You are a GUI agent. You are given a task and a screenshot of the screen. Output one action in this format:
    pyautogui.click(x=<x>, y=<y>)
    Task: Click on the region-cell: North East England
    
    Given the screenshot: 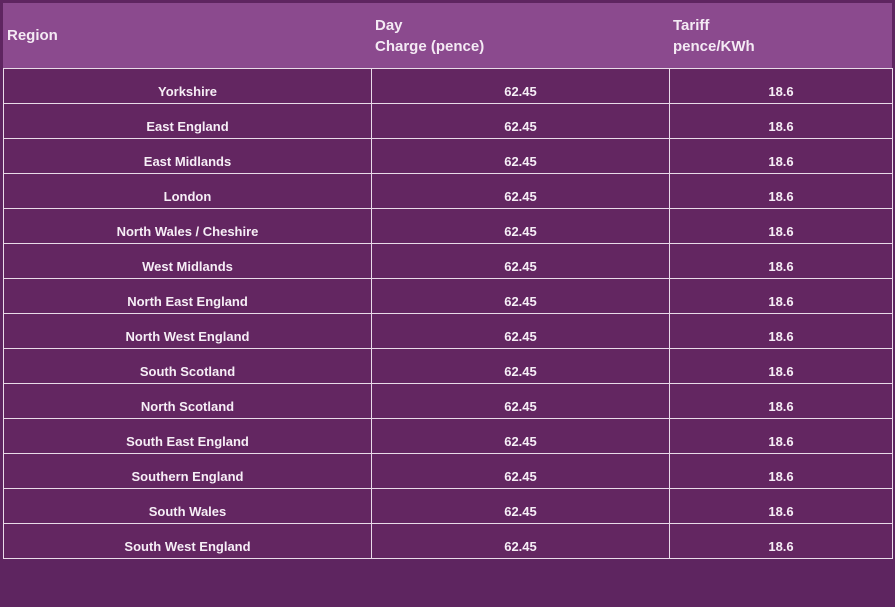 What is the action you would take?
    pyautogui.click(x=187, y=296)
    